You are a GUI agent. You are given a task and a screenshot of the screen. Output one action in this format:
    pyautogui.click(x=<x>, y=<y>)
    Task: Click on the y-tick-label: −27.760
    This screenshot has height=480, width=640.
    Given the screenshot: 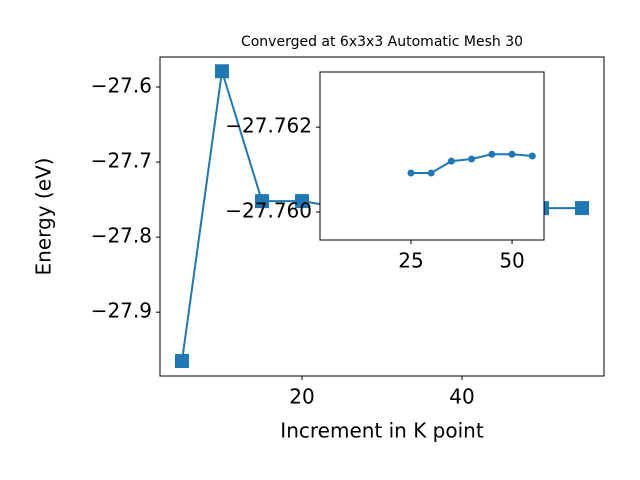 What is the action you would take?
    pyautogui.click(x=268, y=211)
    